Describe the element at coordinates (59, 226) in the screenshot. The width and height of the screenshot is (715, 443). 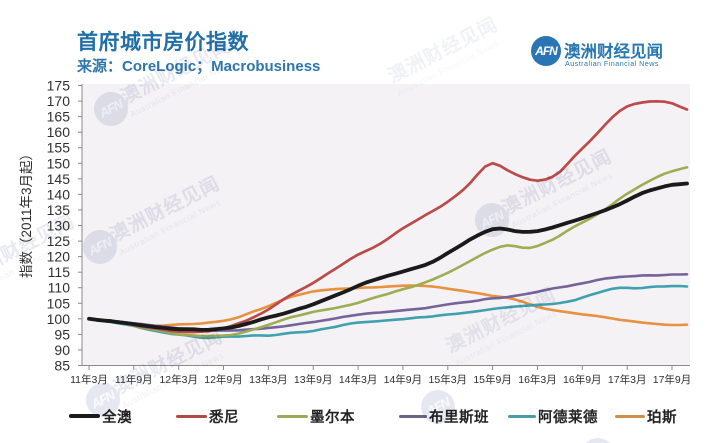
I see `svg-text: 130` at that location.